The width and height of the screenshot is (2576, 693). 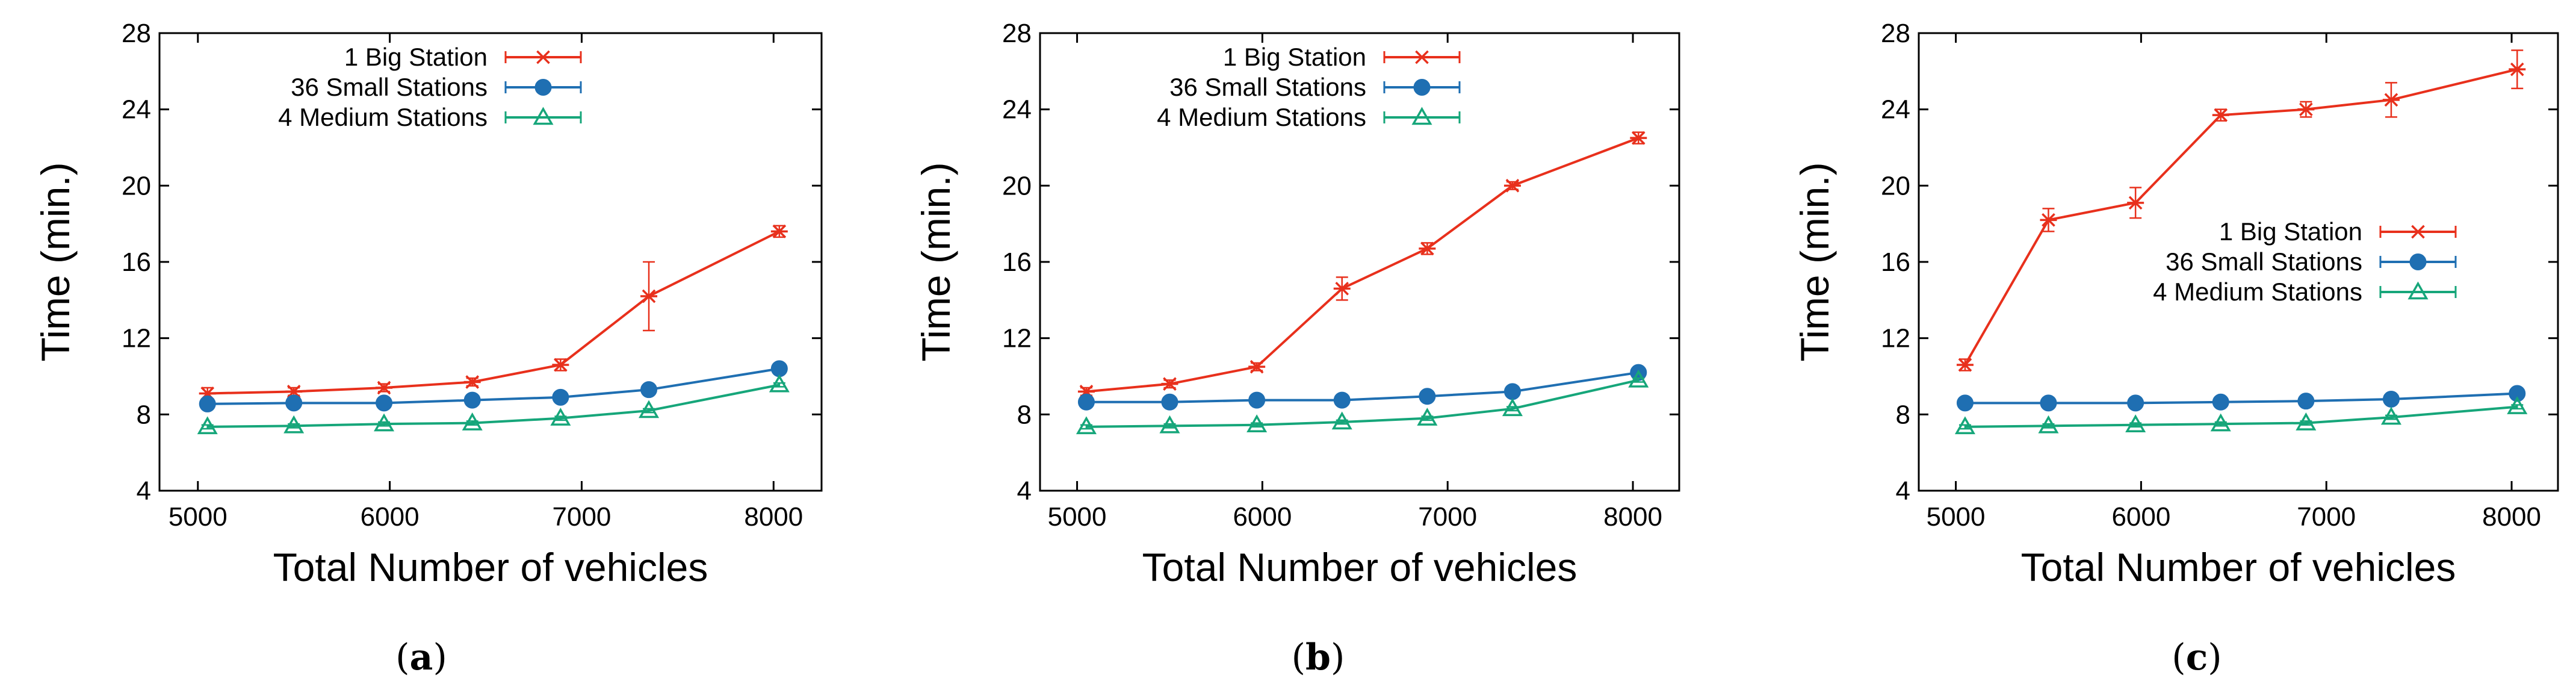 What do you see at coordinates (1017, 33) in the screenshot?
I see `y-tick-label: 28` at bounding box center [1017, 33].